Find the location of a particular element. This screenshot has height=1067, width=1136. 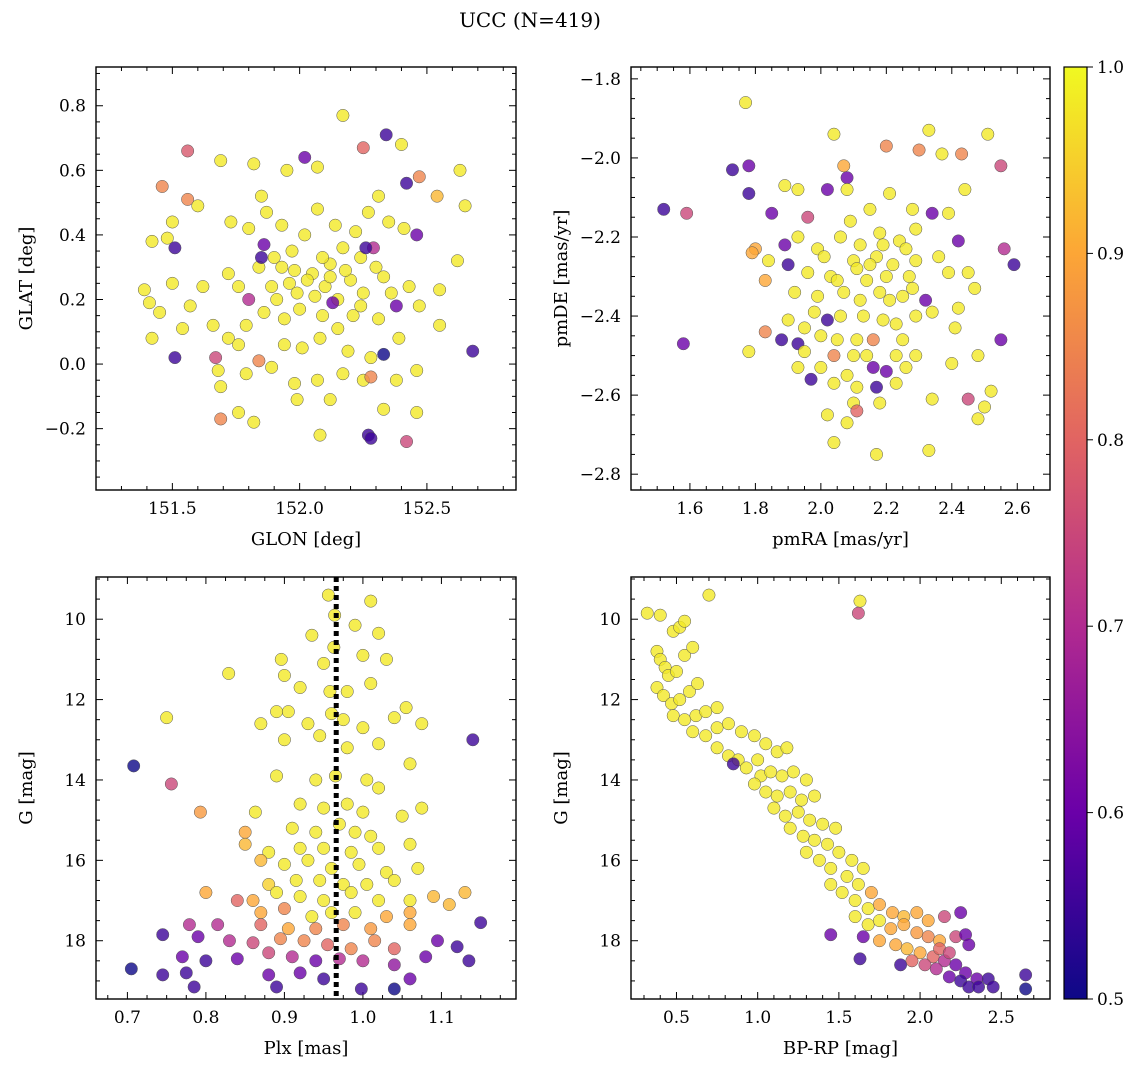

scatter-points is located at coordinates (308, 278).